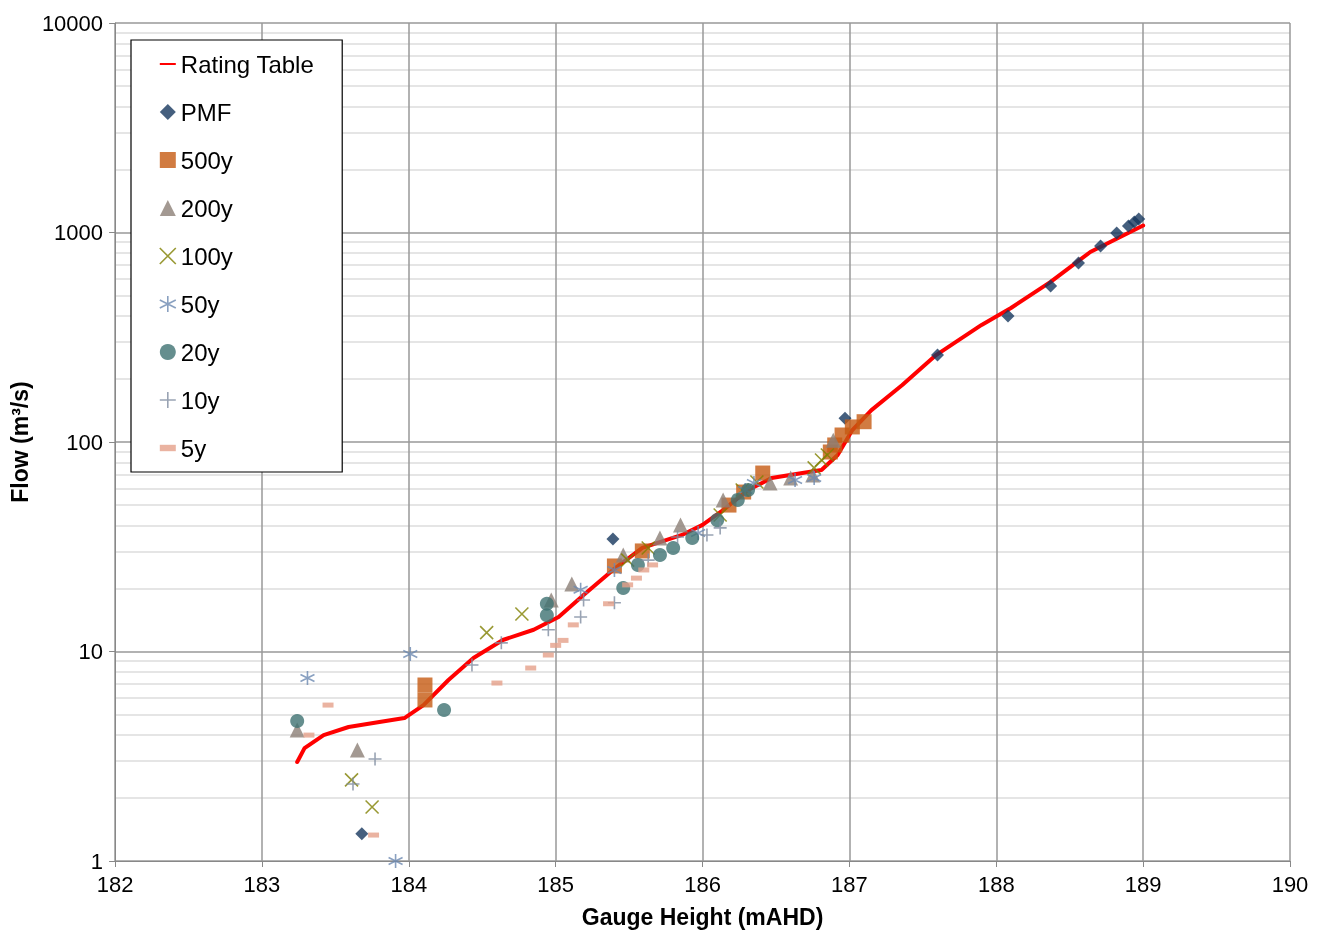 The image size is (1332, 951). Describe the element at coordinates (206, 256) in the screenshot. I see `legend-label: 100y` at that location.